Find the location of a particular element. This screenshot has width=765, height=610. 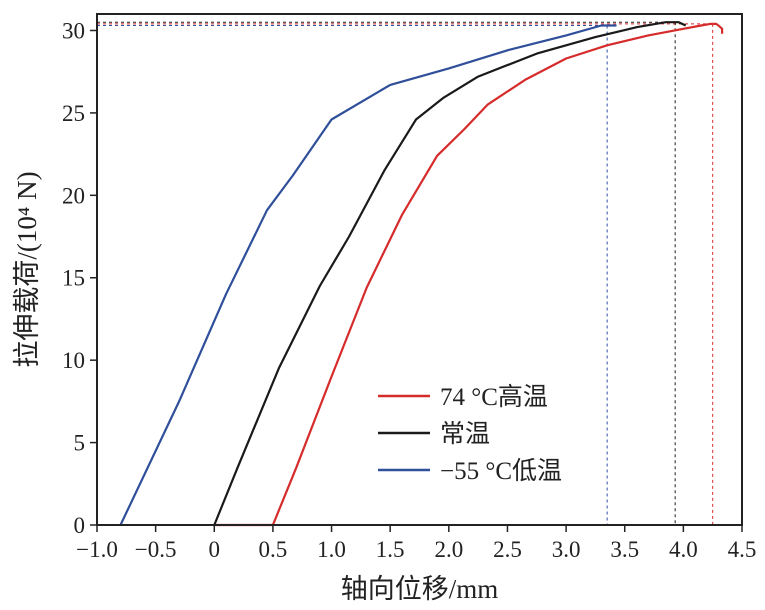

y-axis-ticks: 0 5 10 15 20 25 30 is located at coordinates (79, 278).